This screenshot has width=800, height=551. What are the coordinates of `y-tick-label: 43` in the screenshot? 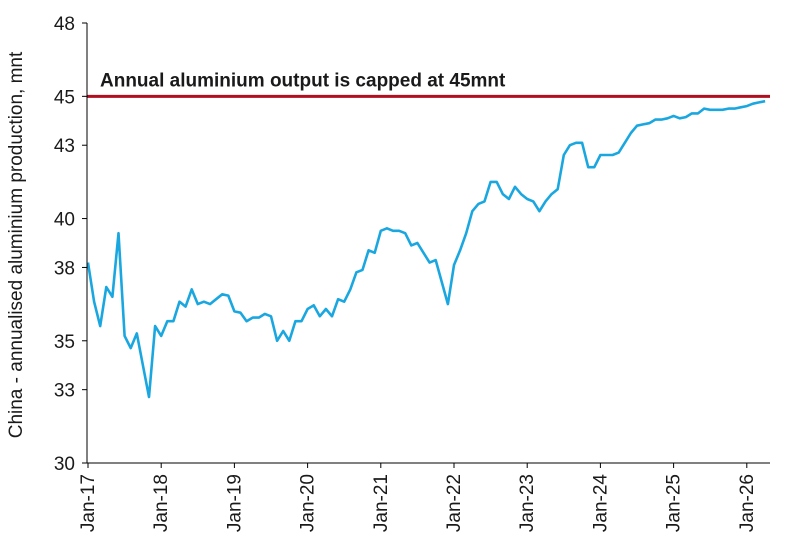 It's located at (64, 146).